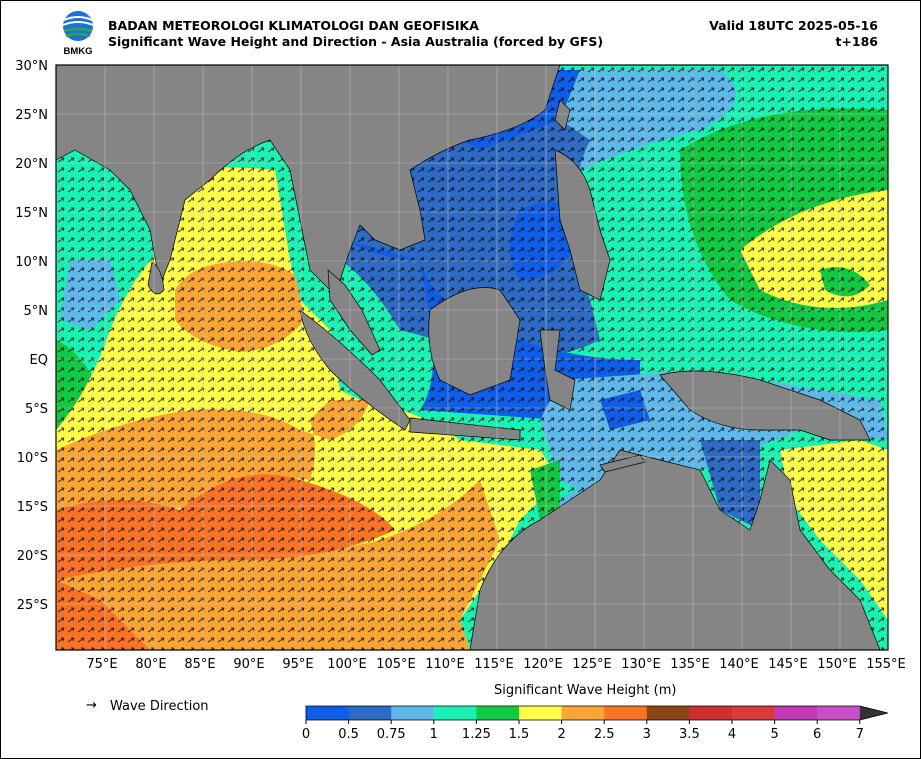 This screenshot has height=759, width=921. Describe the element at coordinates (434, 734) in the screenshot. I see `colorbar-tick-label: 1` at that location.